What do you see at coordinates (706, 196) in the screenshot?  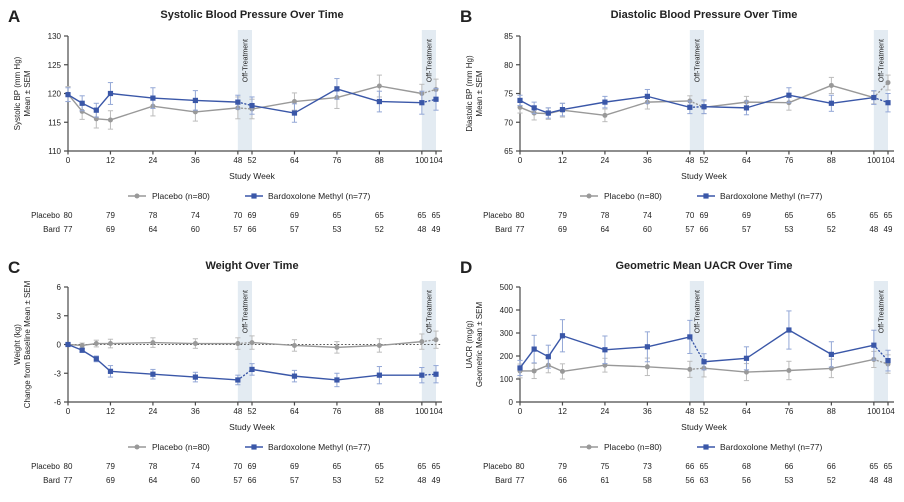 I see `legend-bard-marker` at bounding box center [706, 196].